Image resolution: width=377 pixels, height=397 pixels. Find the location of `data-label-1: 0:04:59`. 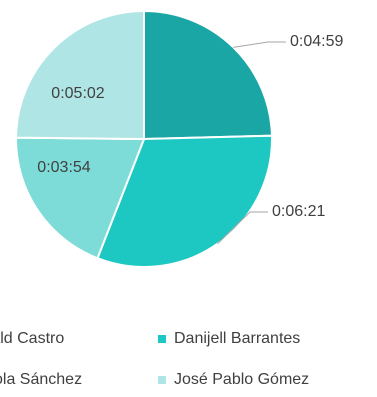

data-label-1: 0:04:59 is located at coordinates (316, 41).